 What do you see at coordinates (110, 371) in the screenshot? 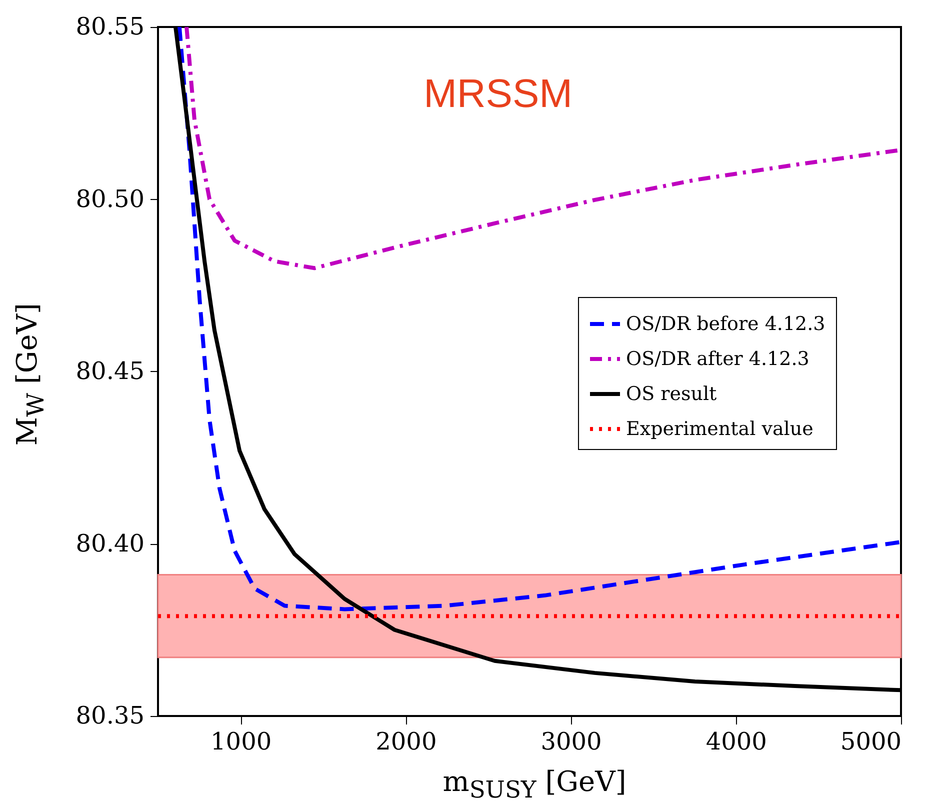
I see `y-tick-label: 80.45` at bounding box center [110, 371].